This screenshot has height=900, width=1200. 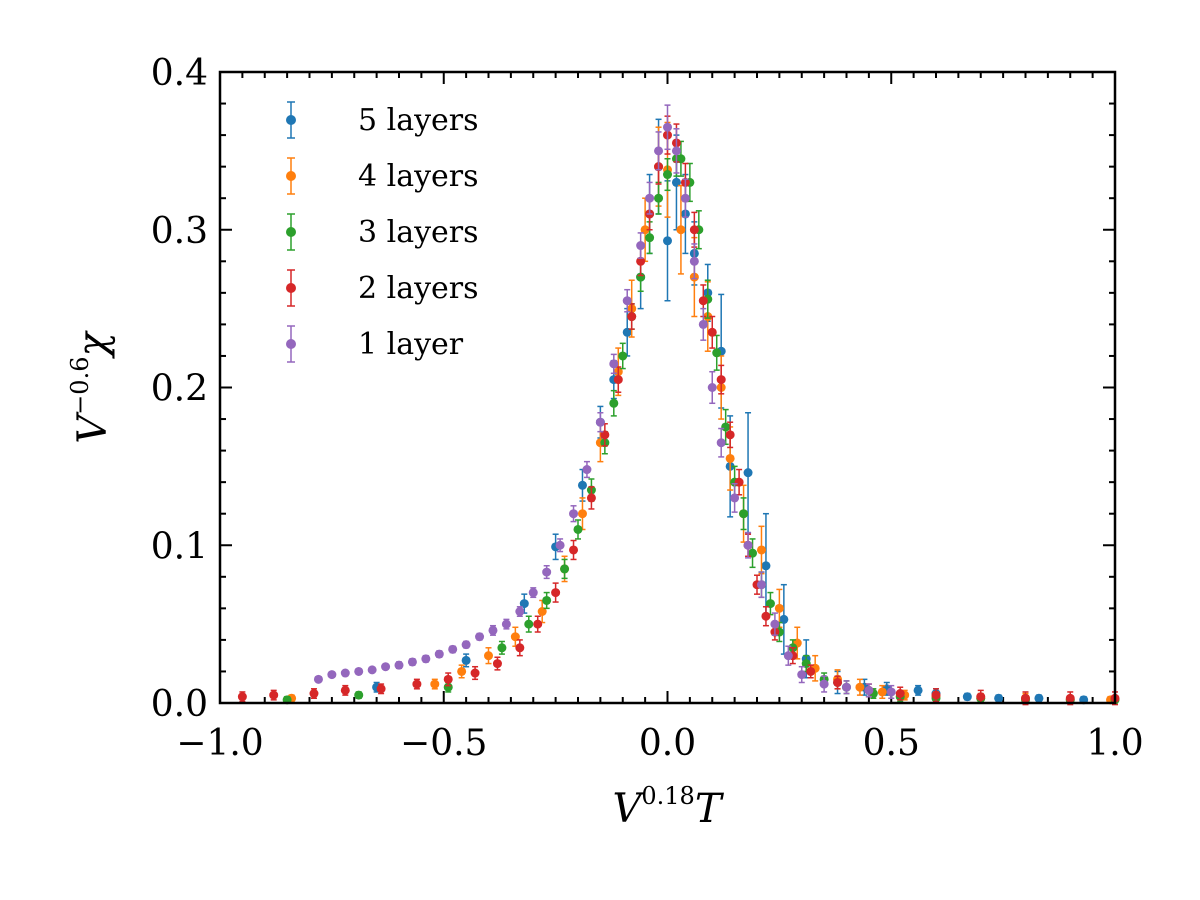 I want to click on y-tick-label: 0.2, so click(x=179, y=389).